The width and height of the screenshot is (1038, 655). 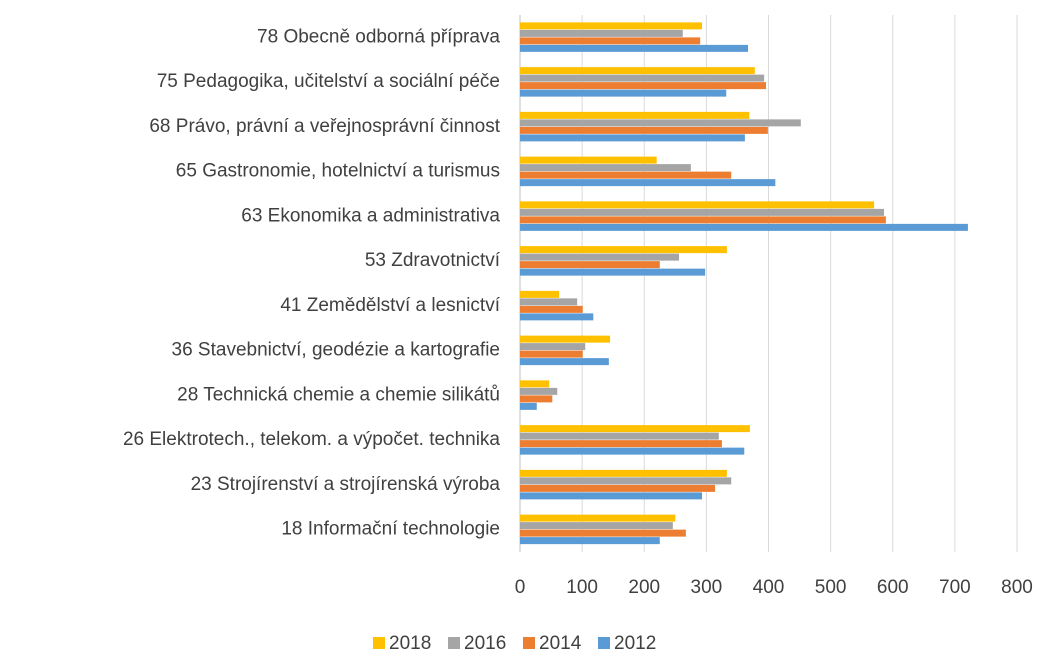 I want to click on legend: 2018 2016 2014 2012, so click(x=514, y=643).